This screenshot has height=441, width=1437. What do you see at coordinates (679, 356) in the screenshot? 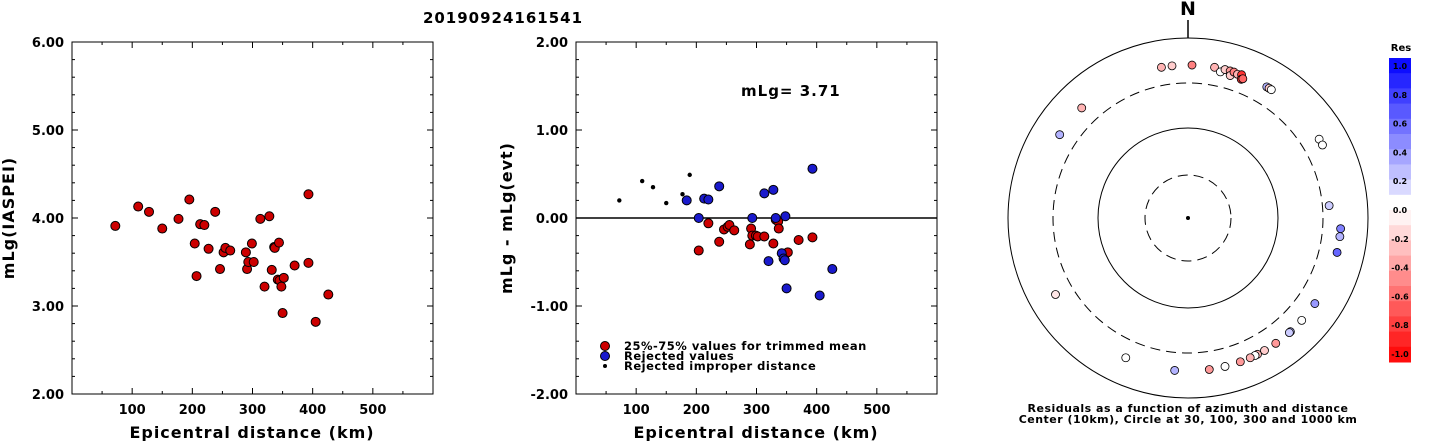
I see `legend-rejected-label: Rejected values` at bounding box center [679, 356].